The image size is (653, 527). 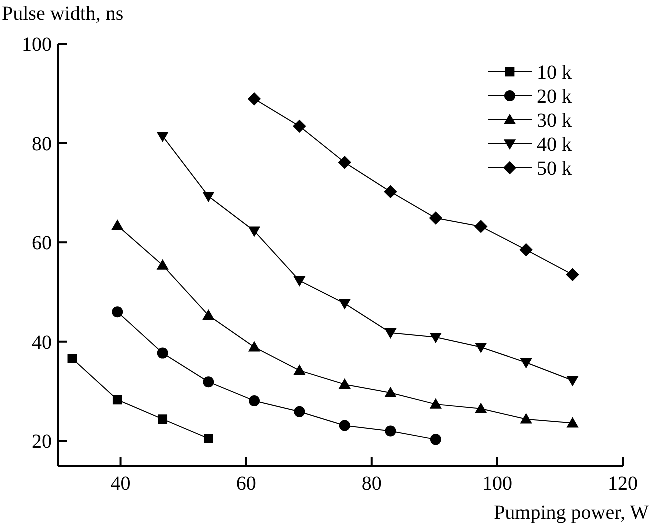 What do you see at coordinates (120, 484) in the screenshot?
I see `x-tick-label: 40` at bounding box center [120, 484].